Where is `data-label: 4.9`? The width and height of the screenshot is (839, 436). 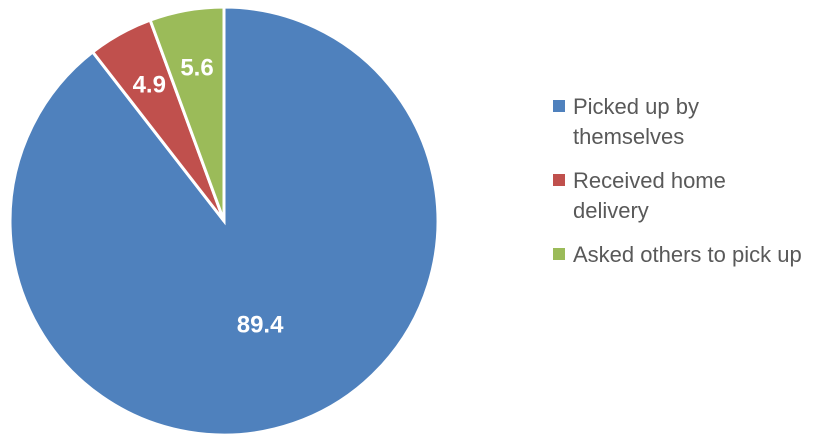 data-label: 4.9 is located at coordinates (149, 85).